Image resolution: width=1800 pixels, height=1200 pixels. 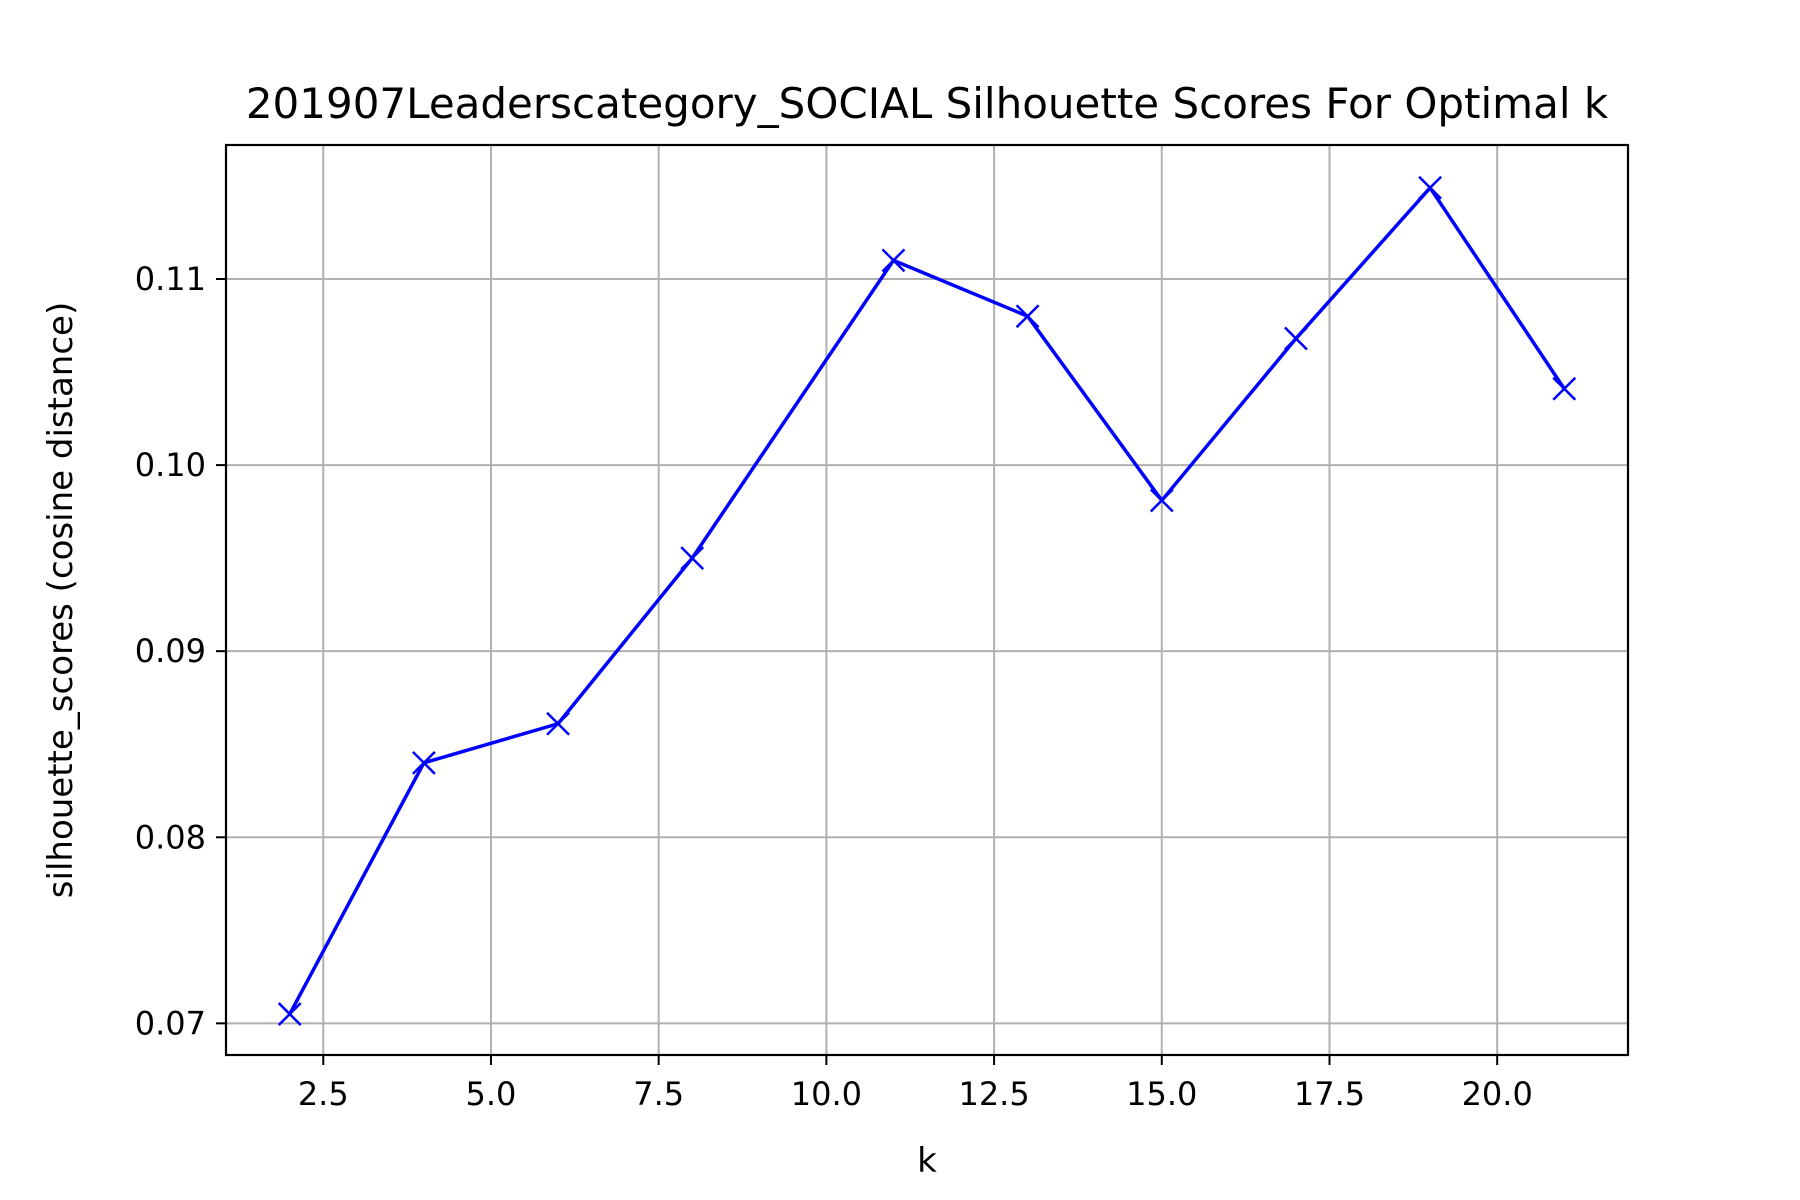 What do you see at coordinates (927, 1161) in the screenshot?
I see `x-axis-label: k` at bounding box center [927, 1161].